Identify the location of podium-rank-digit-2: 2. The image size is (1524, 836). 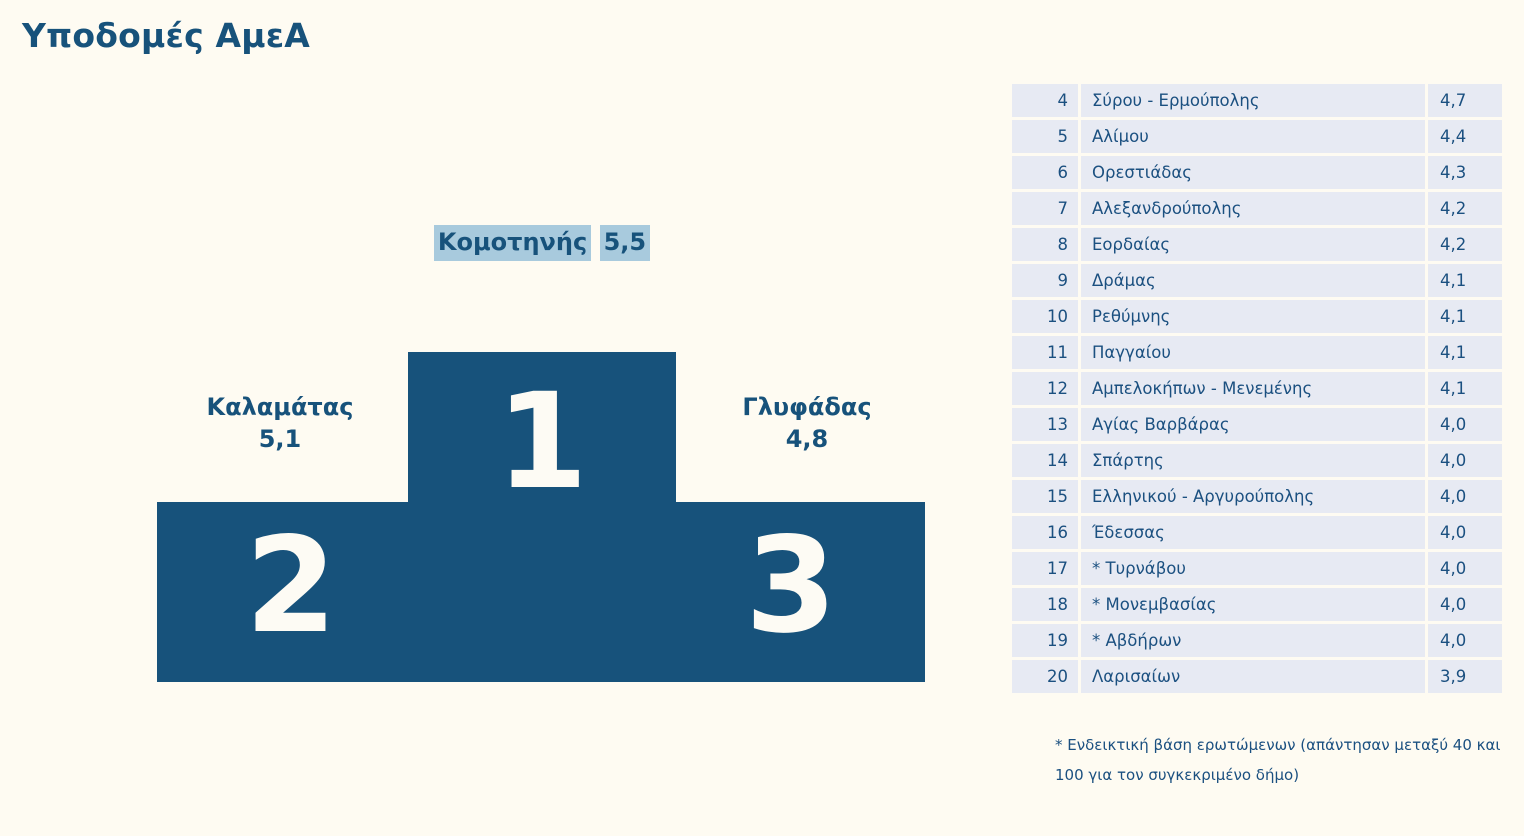
(291, 586).